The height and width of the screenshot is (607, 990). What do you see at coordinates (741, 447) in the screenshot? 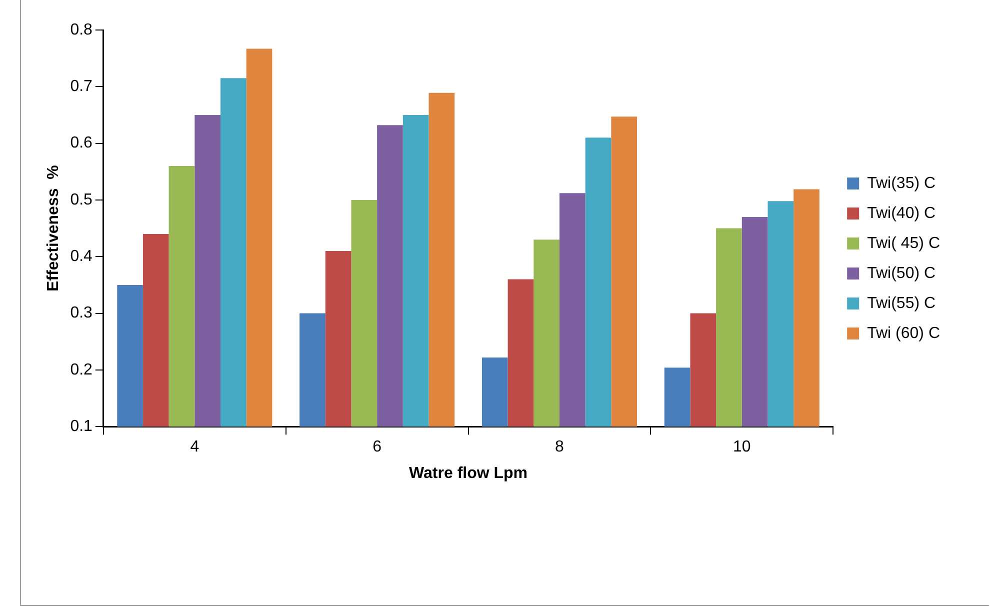
I see `x-tick-label: 10` at bounding box center [741, 447].